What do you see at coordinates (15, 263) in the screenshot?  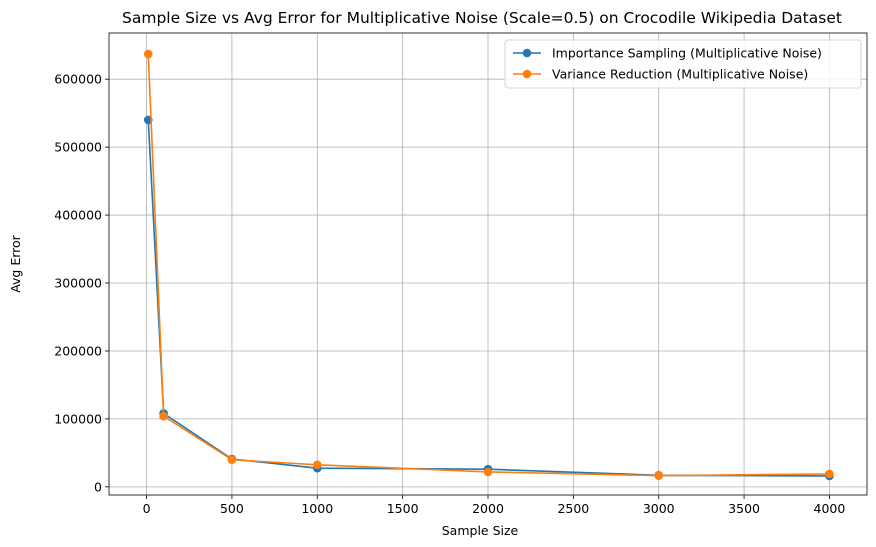 I see `y-axis-label: Avg Error` at bounding box center [15, 263].